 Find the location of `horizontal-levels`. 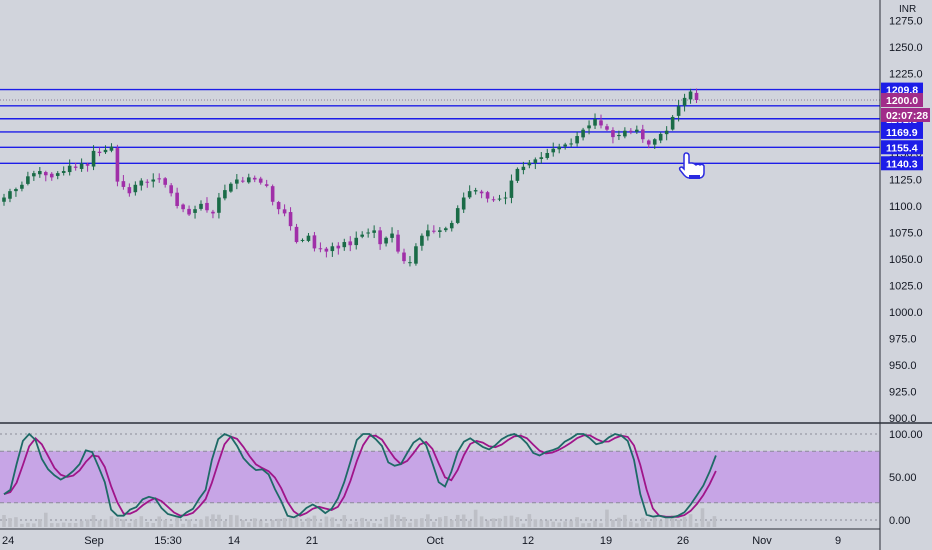

horizontal-levels is located at coordinates (440, 126).